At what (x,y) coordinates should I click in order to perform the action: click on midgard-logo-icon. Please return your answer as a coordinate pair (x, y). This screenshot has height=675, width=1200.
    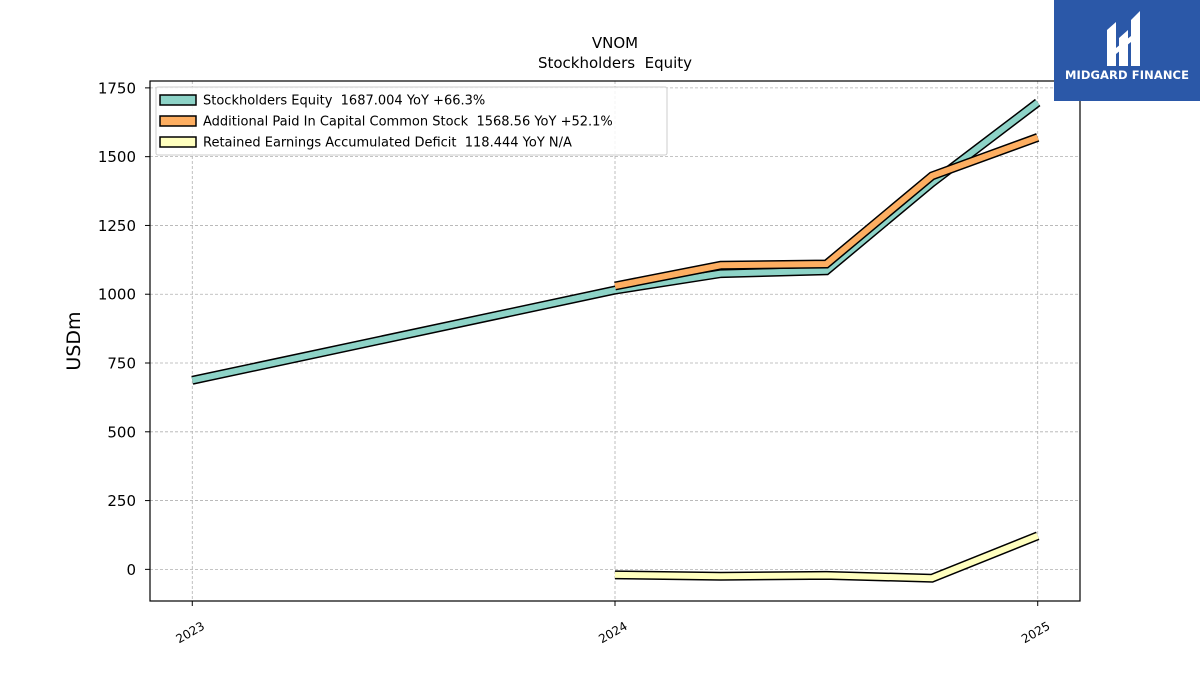
    Looking at the image, I should click on (1123, 38).